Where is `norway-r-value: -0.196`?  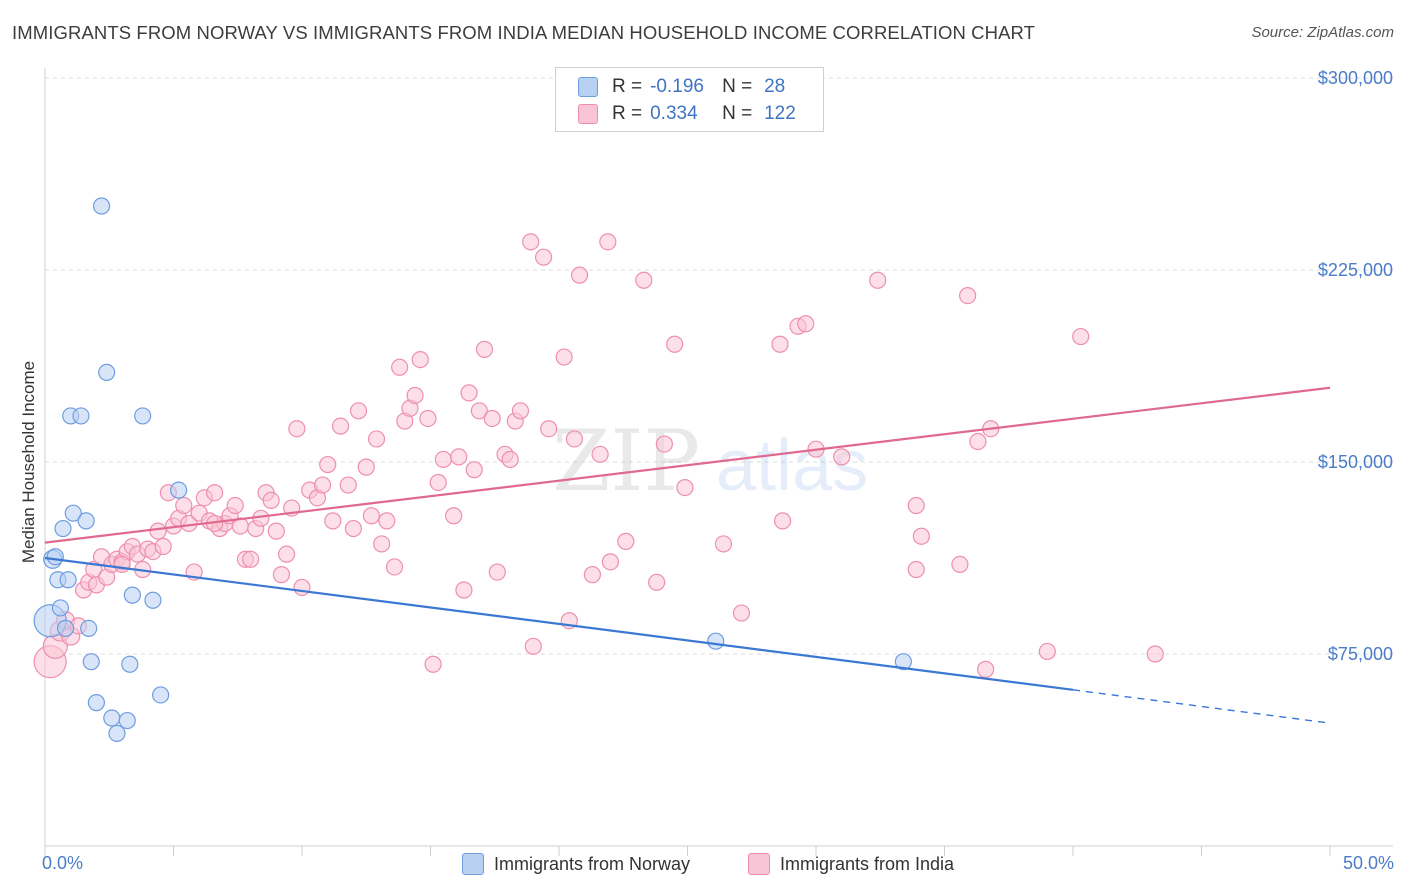
norway-r-value: -0.196 is located at coordinates (677, 86).